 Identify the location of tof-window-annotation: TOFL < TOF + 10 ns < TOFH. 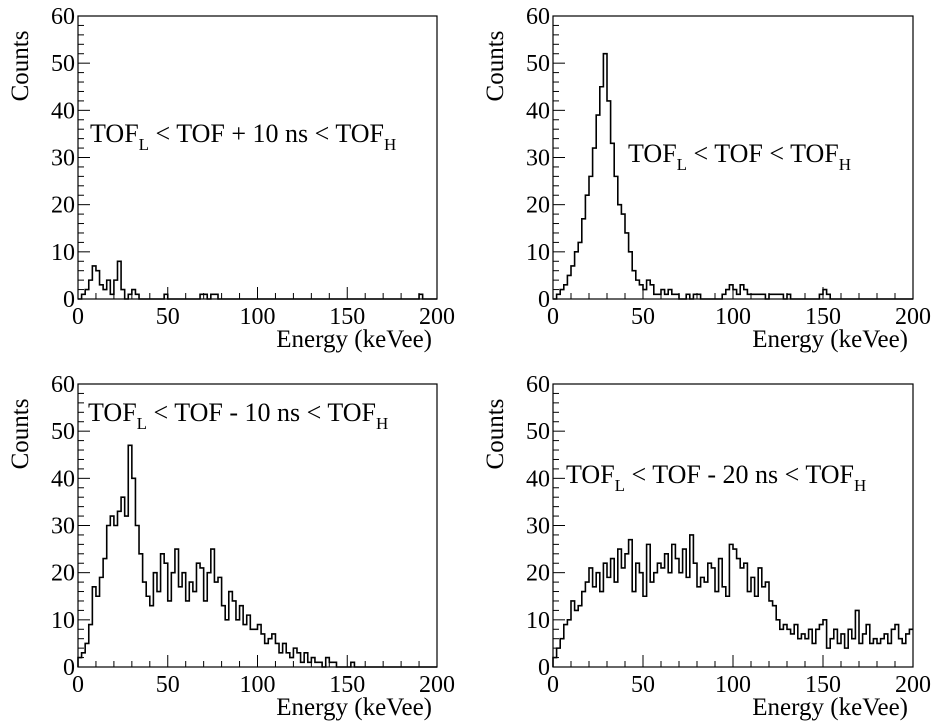
(243, 136).